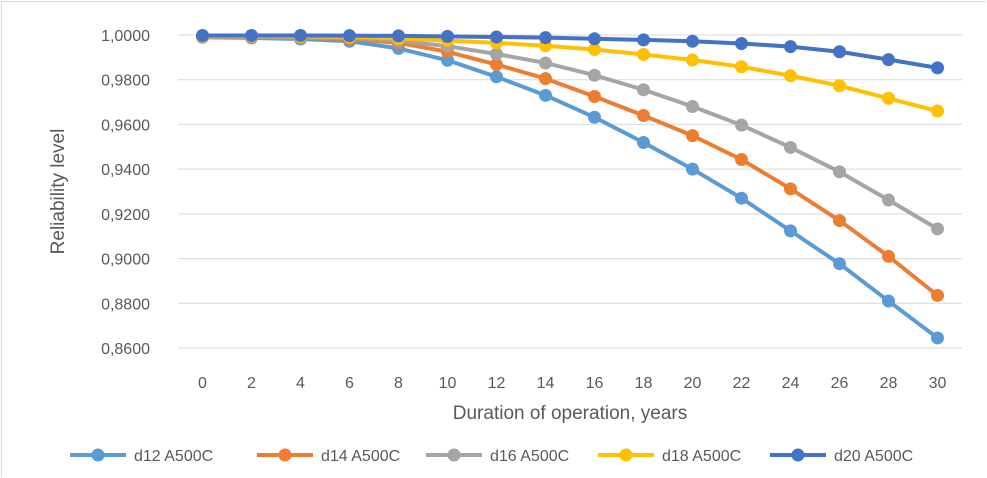  Describe the element at coordinates (938, 383) in the screenshot. I see `x-tick-label: 30` at that location.